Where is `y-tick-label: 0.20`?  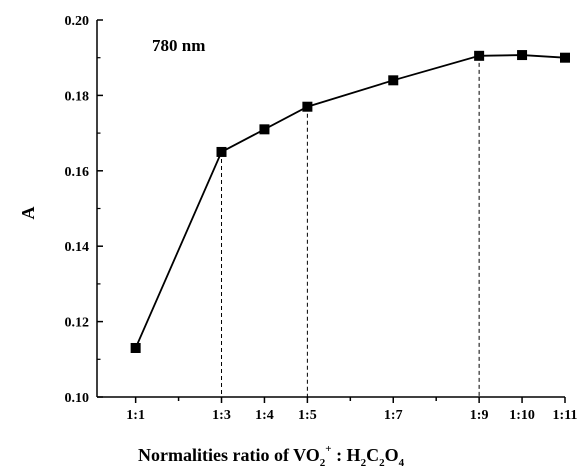
y-tick-label: 0.20 is located at coordinates (77, 21).